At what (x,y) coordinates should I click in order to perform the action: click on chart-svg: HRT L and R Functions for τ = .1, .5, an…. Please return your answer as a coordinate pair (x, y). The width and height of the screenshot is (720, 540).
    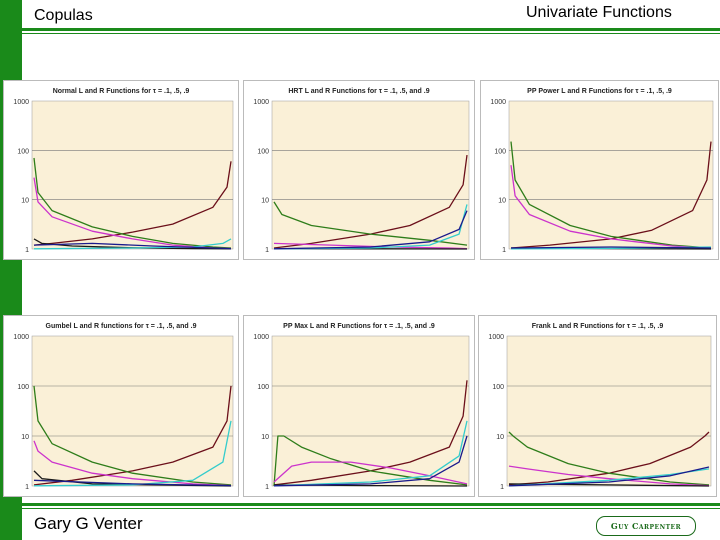
    Looking at the image, I should click on (361, 171).